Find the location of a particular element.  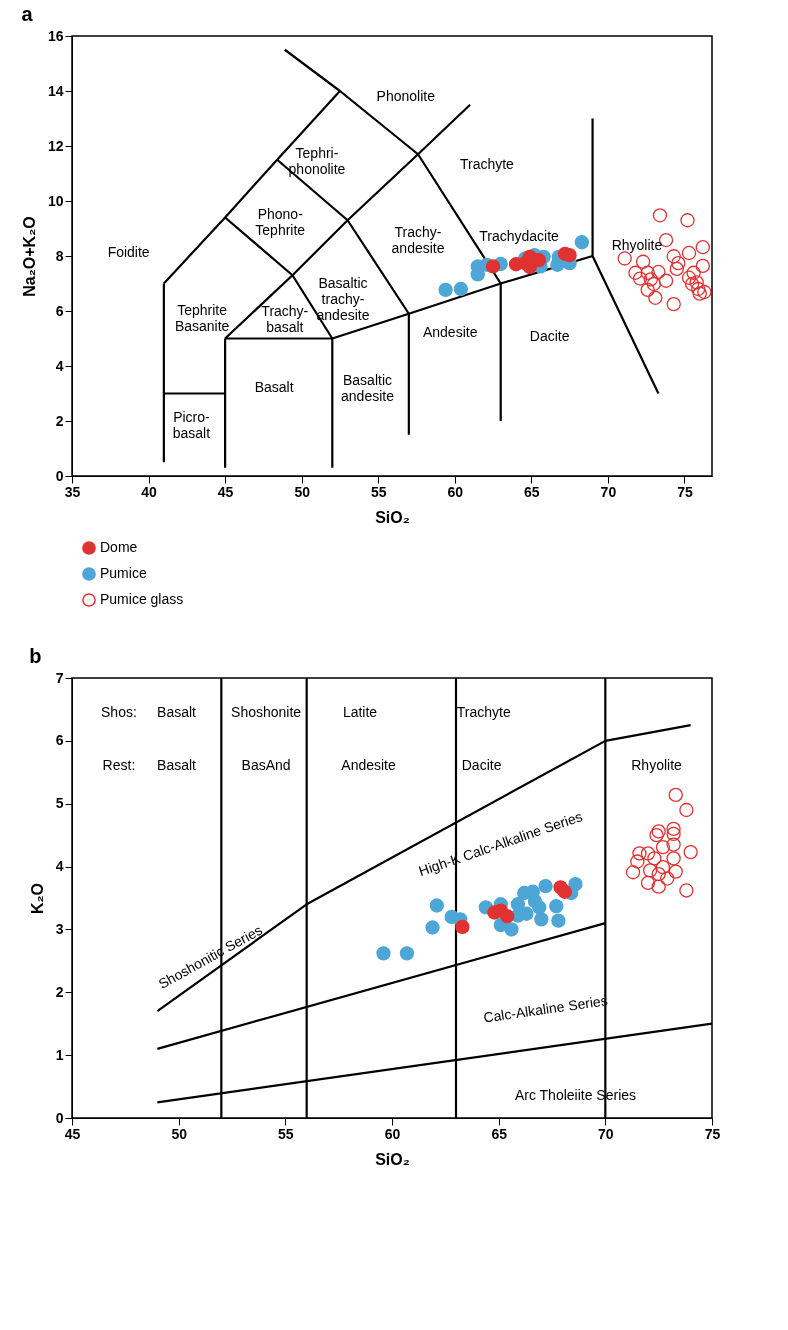

annotation: Picro- basalt is located at coordinates (191, 425).